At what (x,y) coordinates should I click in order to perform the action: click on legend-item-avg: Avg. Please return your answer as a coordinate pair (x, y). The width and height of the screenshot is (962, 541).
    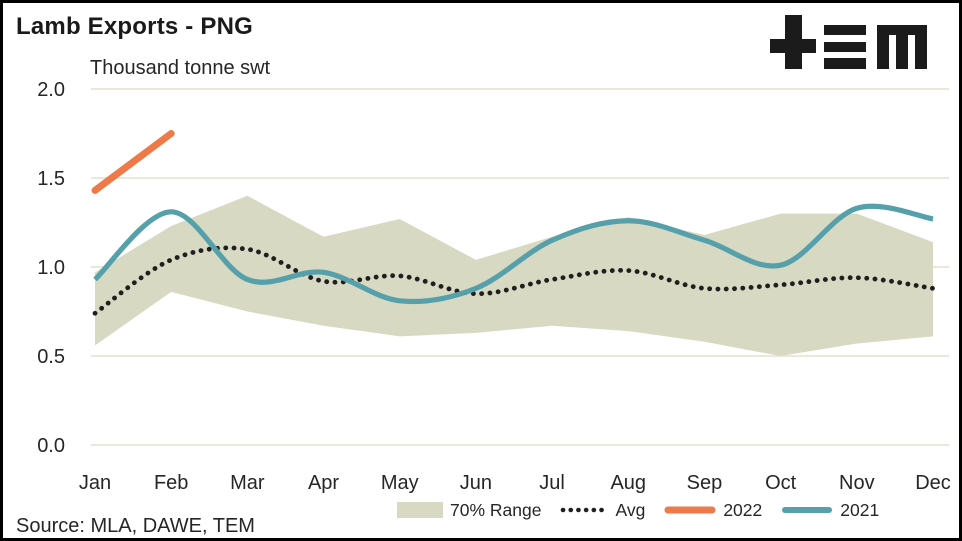
    Looking at the image, I should click on (602, 510).